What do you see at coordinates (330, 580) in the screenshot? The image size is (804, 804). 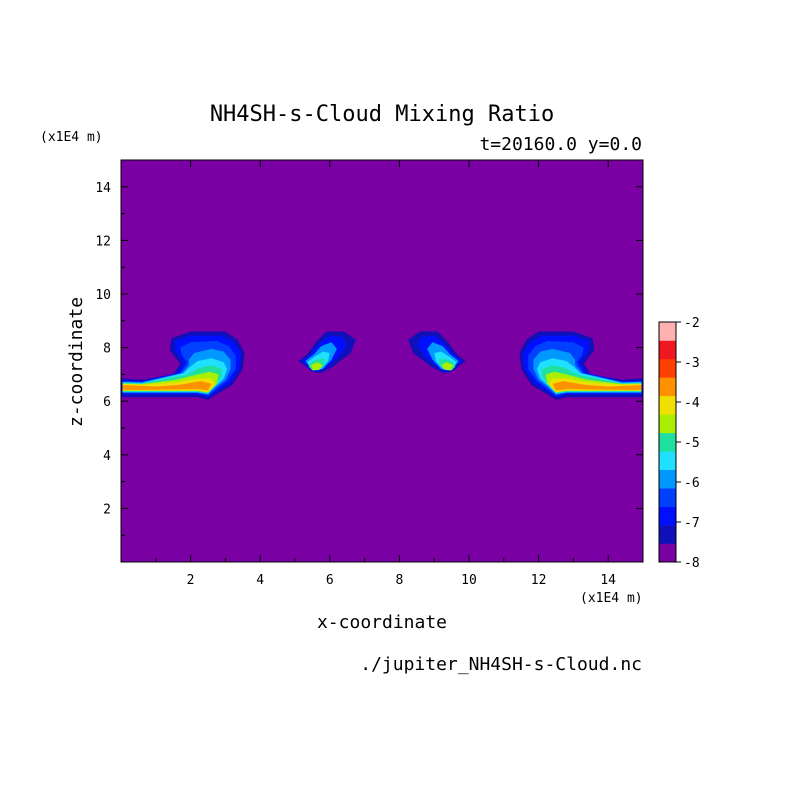 I see `x-tick-label: 6` at bounding box center [330, 580].